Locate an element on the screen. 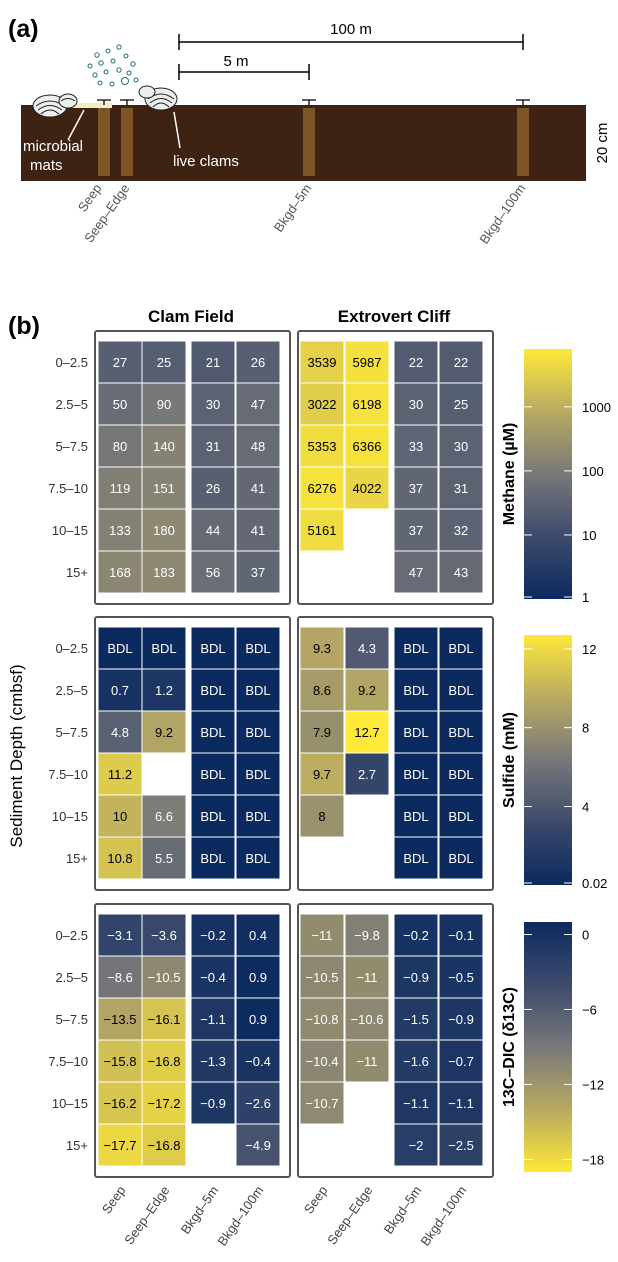 This screenshot has width=618, height=1262. cell-value-label: 37 is located at coordinates (416, 530).